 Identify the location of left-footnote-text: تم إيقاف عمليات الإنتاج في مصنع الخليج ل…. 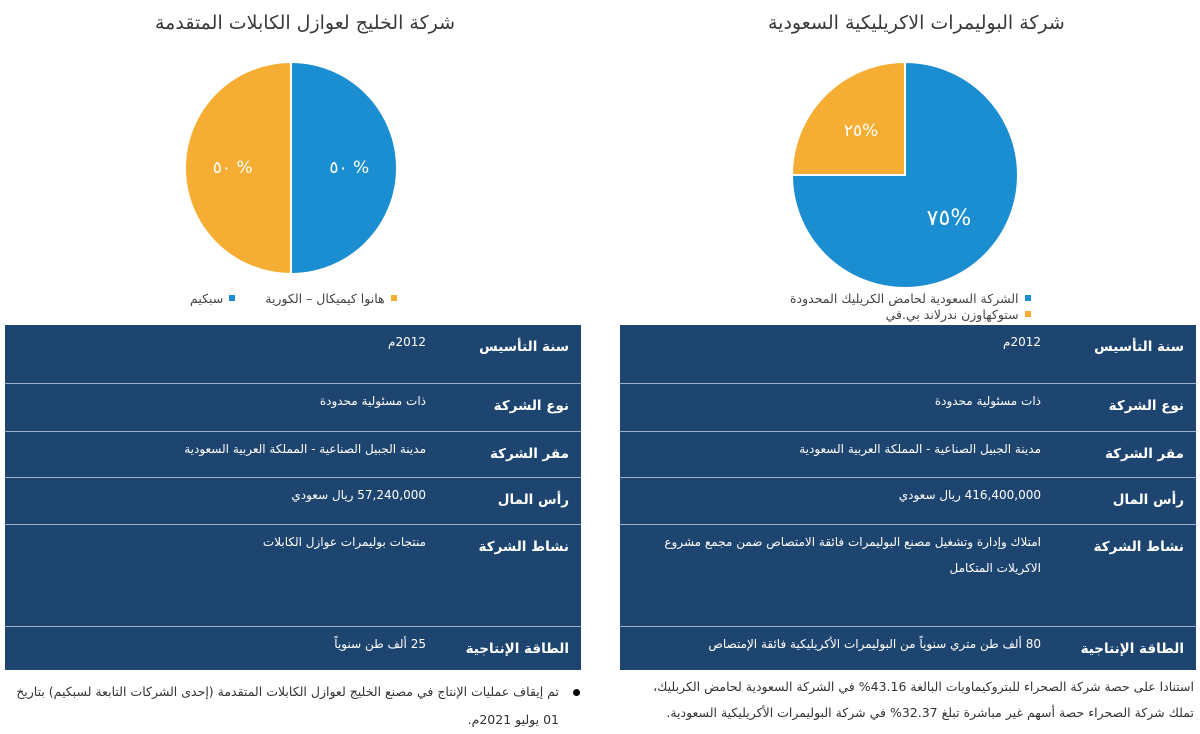
(287, 705).